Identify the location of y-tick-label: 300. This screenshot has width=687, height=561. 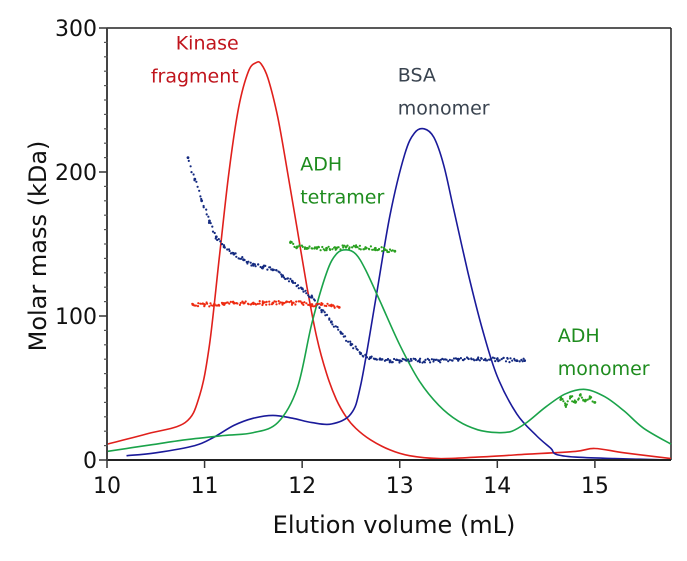
(76, 29).